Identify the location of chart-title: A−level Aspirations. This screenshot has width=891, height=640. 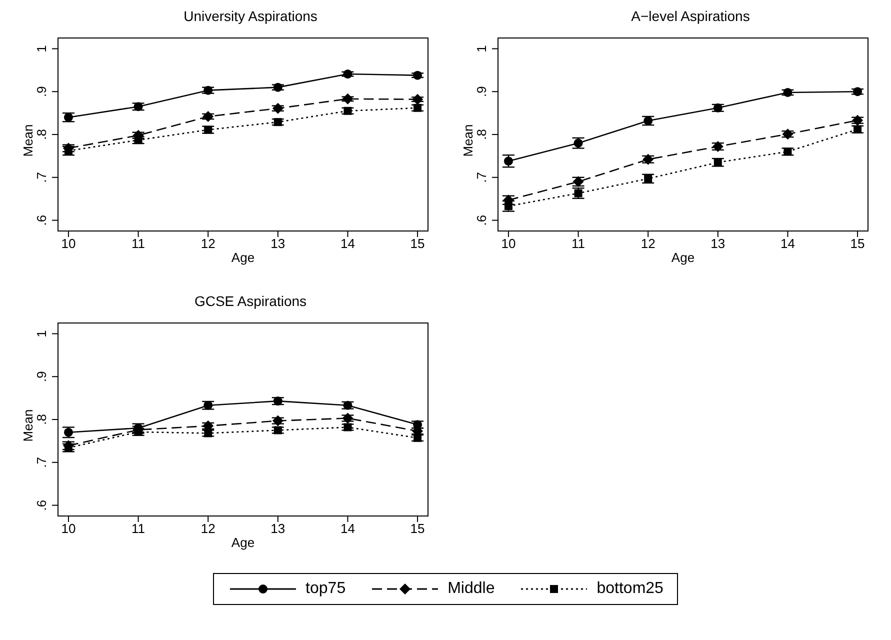
(690, 16).